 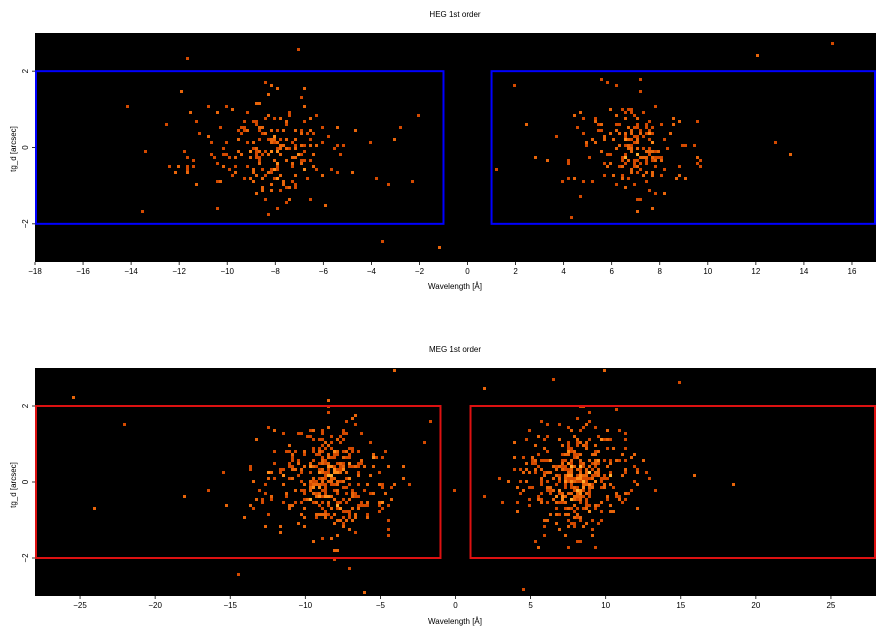 I want to click on heg-title: HEG 1st order, so click(x=454, y=14).